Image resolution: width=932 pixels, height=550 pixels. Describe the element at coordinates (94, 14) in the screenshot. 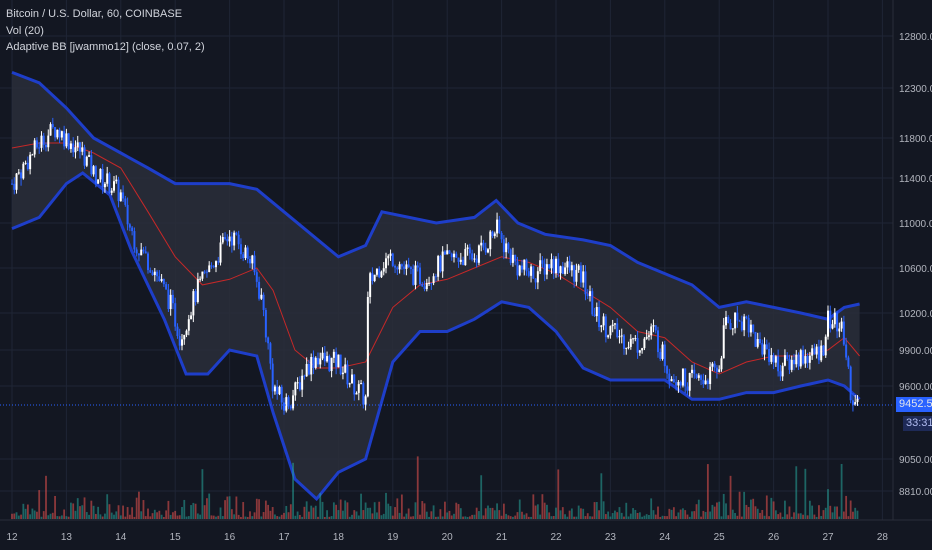

I see `symbol-title: Bitcoin / U.S. Dollar, 60, COINBASE` at that location.